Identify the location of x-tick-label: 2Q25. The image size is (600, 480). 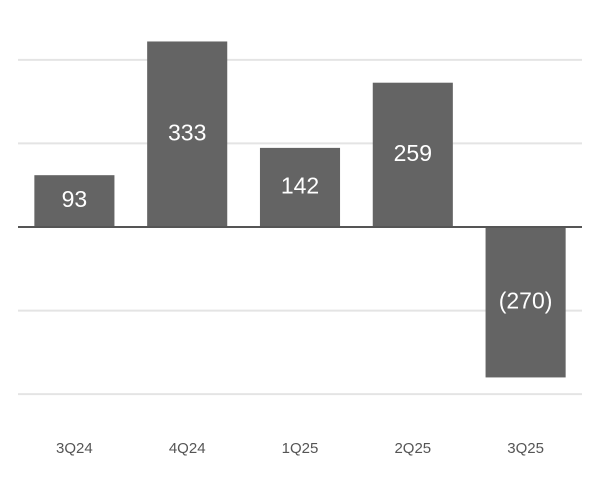
(412, 448).